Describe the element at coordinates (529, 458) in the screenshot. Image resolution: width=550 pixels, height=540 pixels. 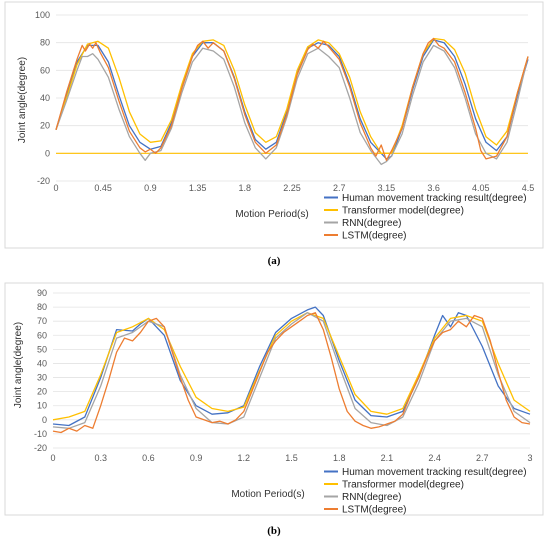
I see `x-tick-label-b-10: 3` at that location.